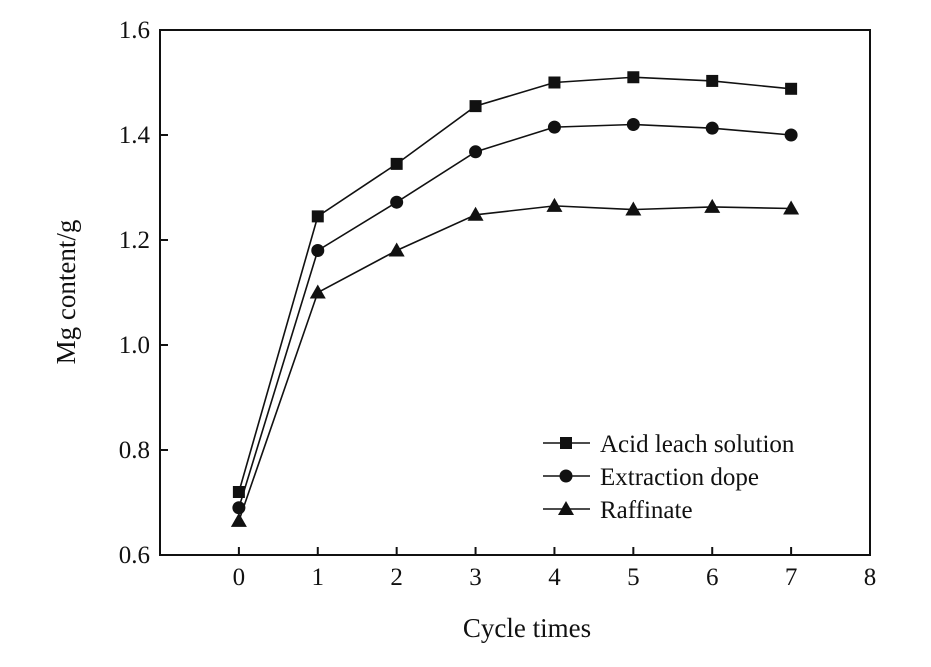 The width and height of the screenshot is (931, 667). Describe the element at coordinates (396, 577) in the screenshot. I see `x-tick-label: 2` at that location.